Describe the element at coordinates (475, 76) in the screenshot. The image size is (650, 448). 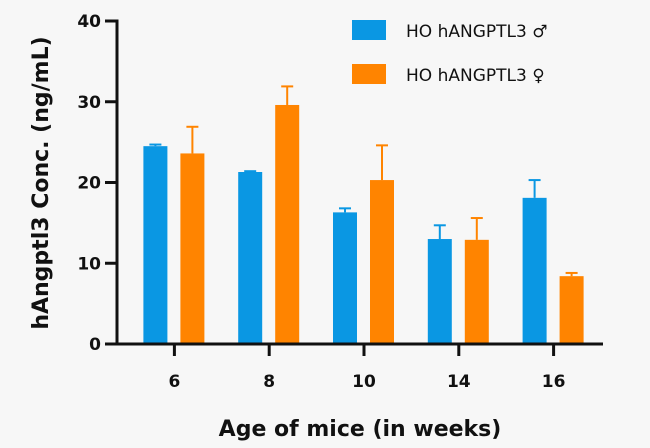
I see `legend-label: HO hANGPTL3 ♀` at that location.